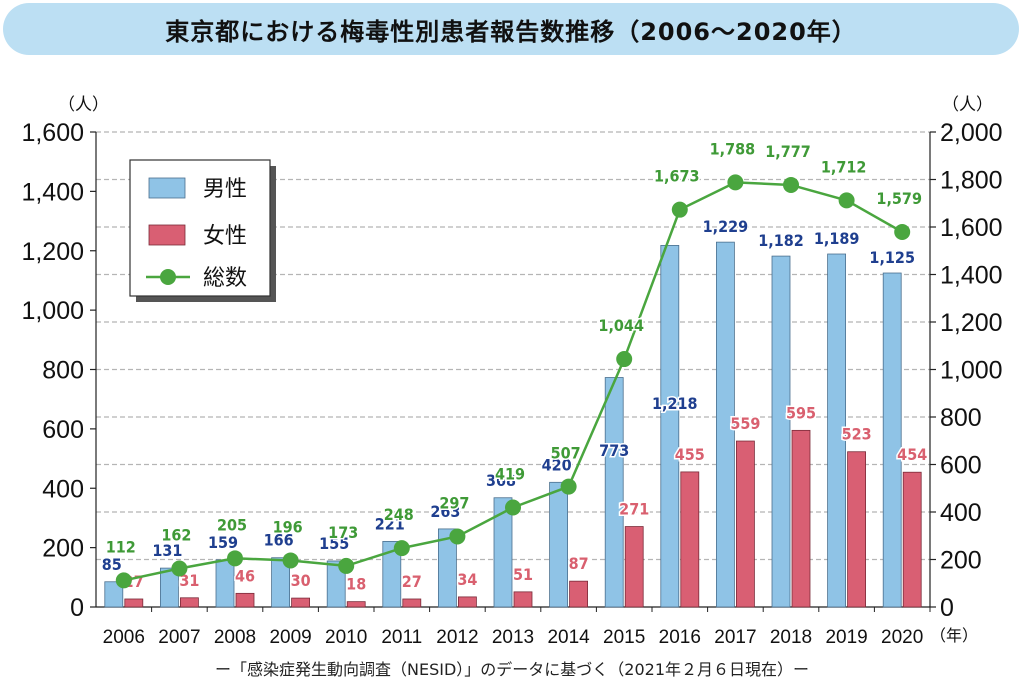  What do you see at coordinates (690, 454) in the screenshot?
I see `data-label-female: 455` at bounding box center [690, 454].